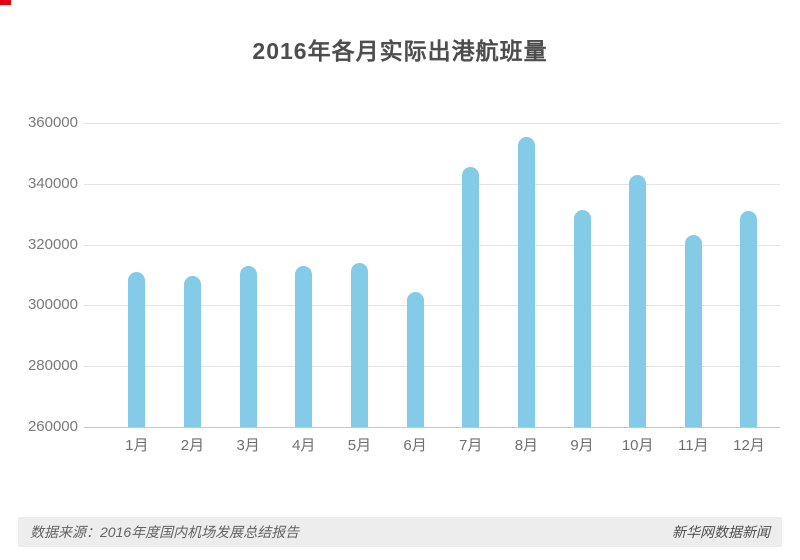 Image resolution: width=800 pixels, height=560 pixels. Describe the element at coordinates (415, 445) in the screenshot. I see `x-axis-label-6月: 6月` at that location.